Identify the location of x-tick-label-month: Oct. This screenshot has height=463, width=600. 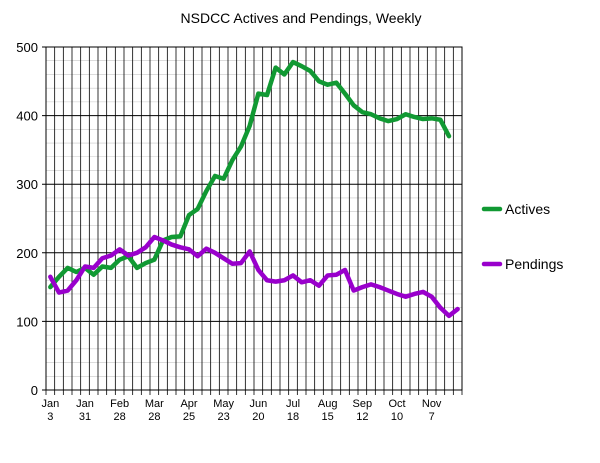
(396, 404).